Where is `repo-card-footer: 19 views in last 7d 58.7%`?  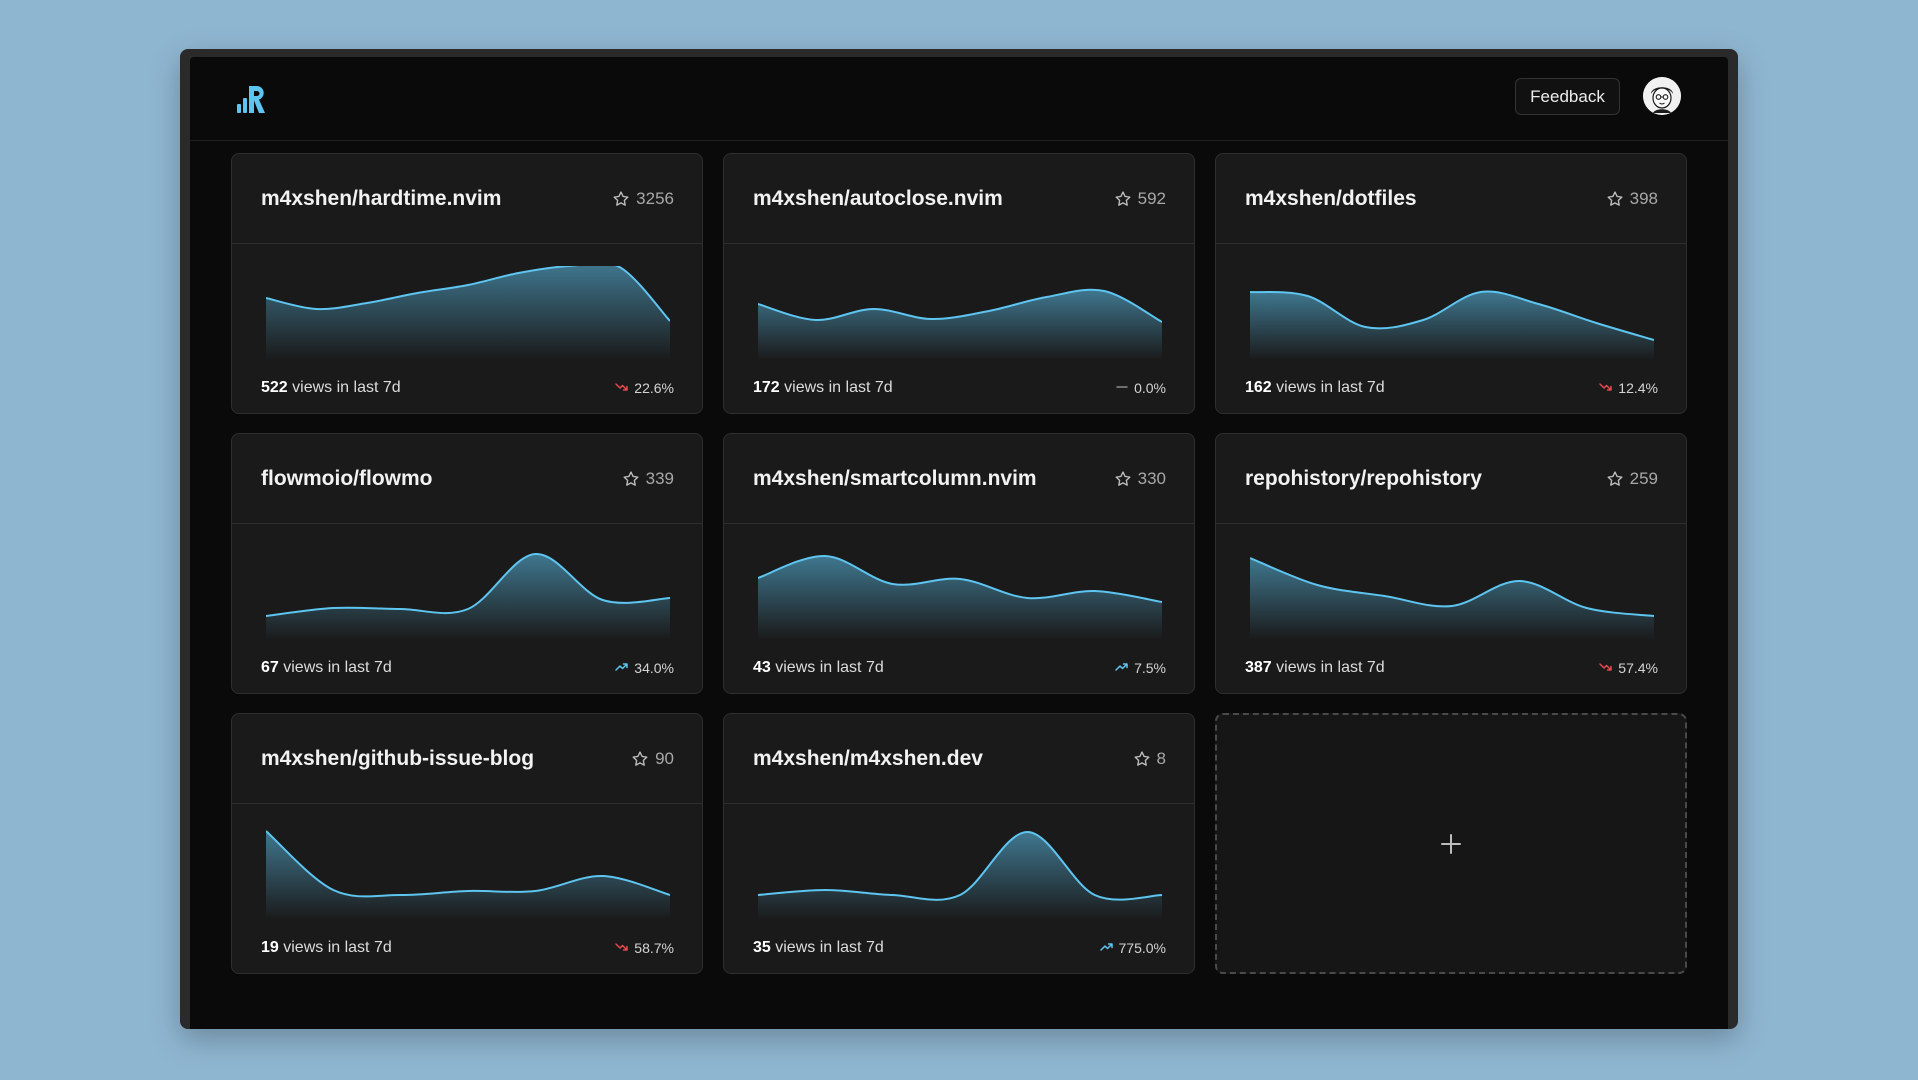 repo-card-footer: 19 views in last 7d 58.7% is located at coordinates (467, 948).